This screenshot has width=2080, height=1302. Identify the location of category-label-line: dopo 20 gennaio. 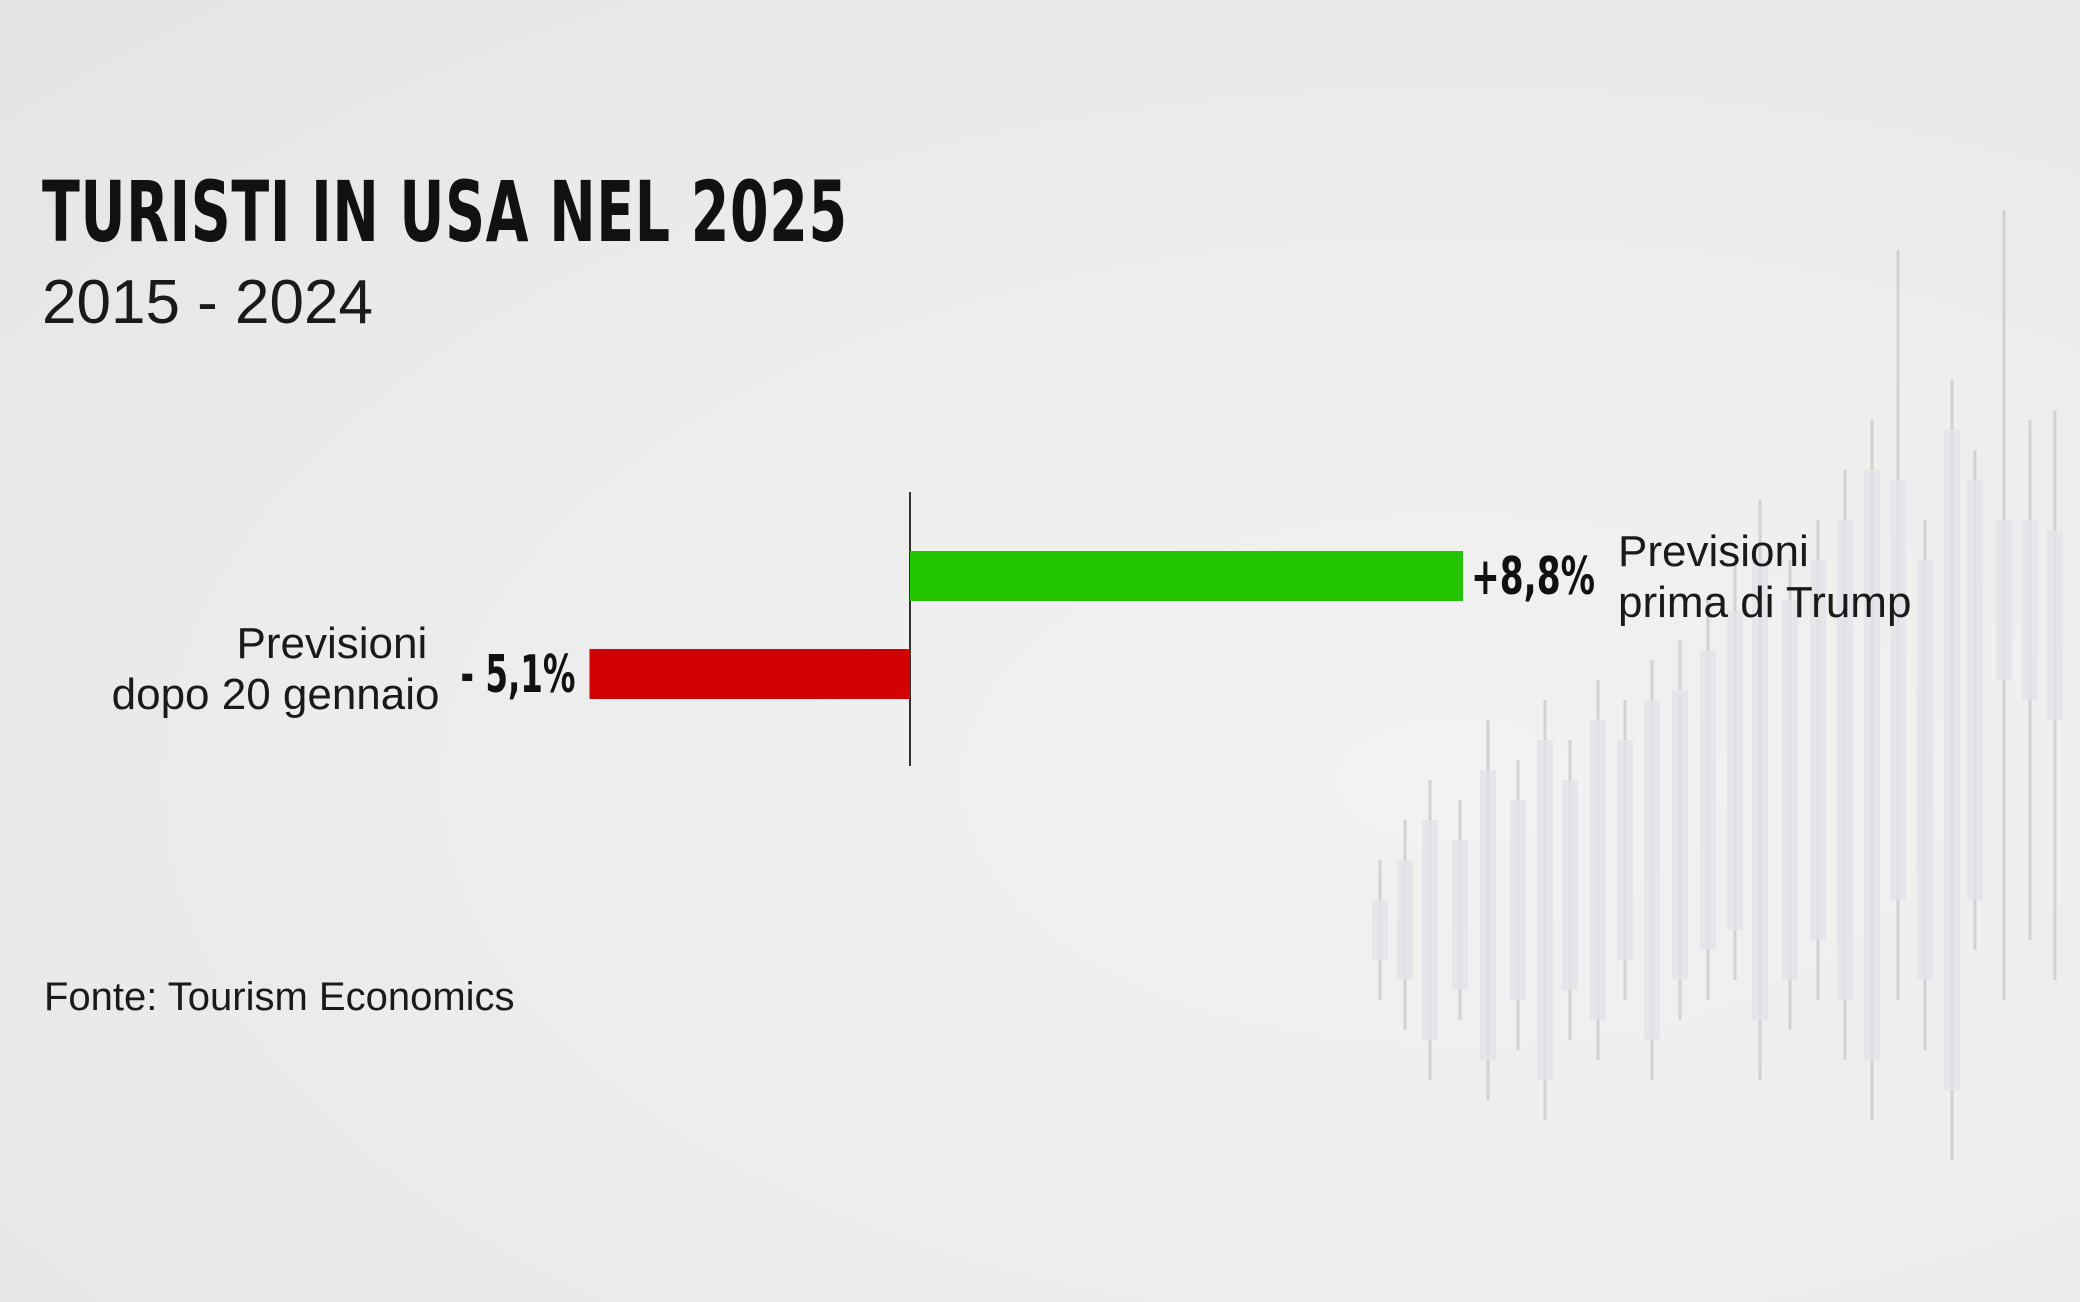
(276, 694).